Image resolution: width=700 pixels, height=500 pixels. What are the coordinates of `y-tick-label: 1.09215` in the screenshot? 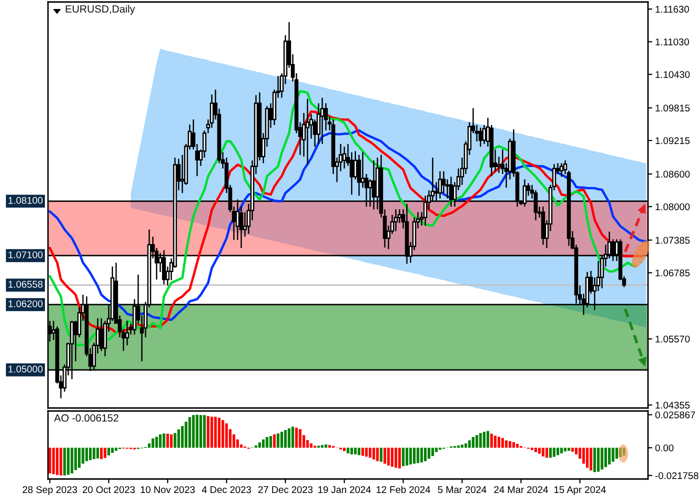 It's located at (673, 140).